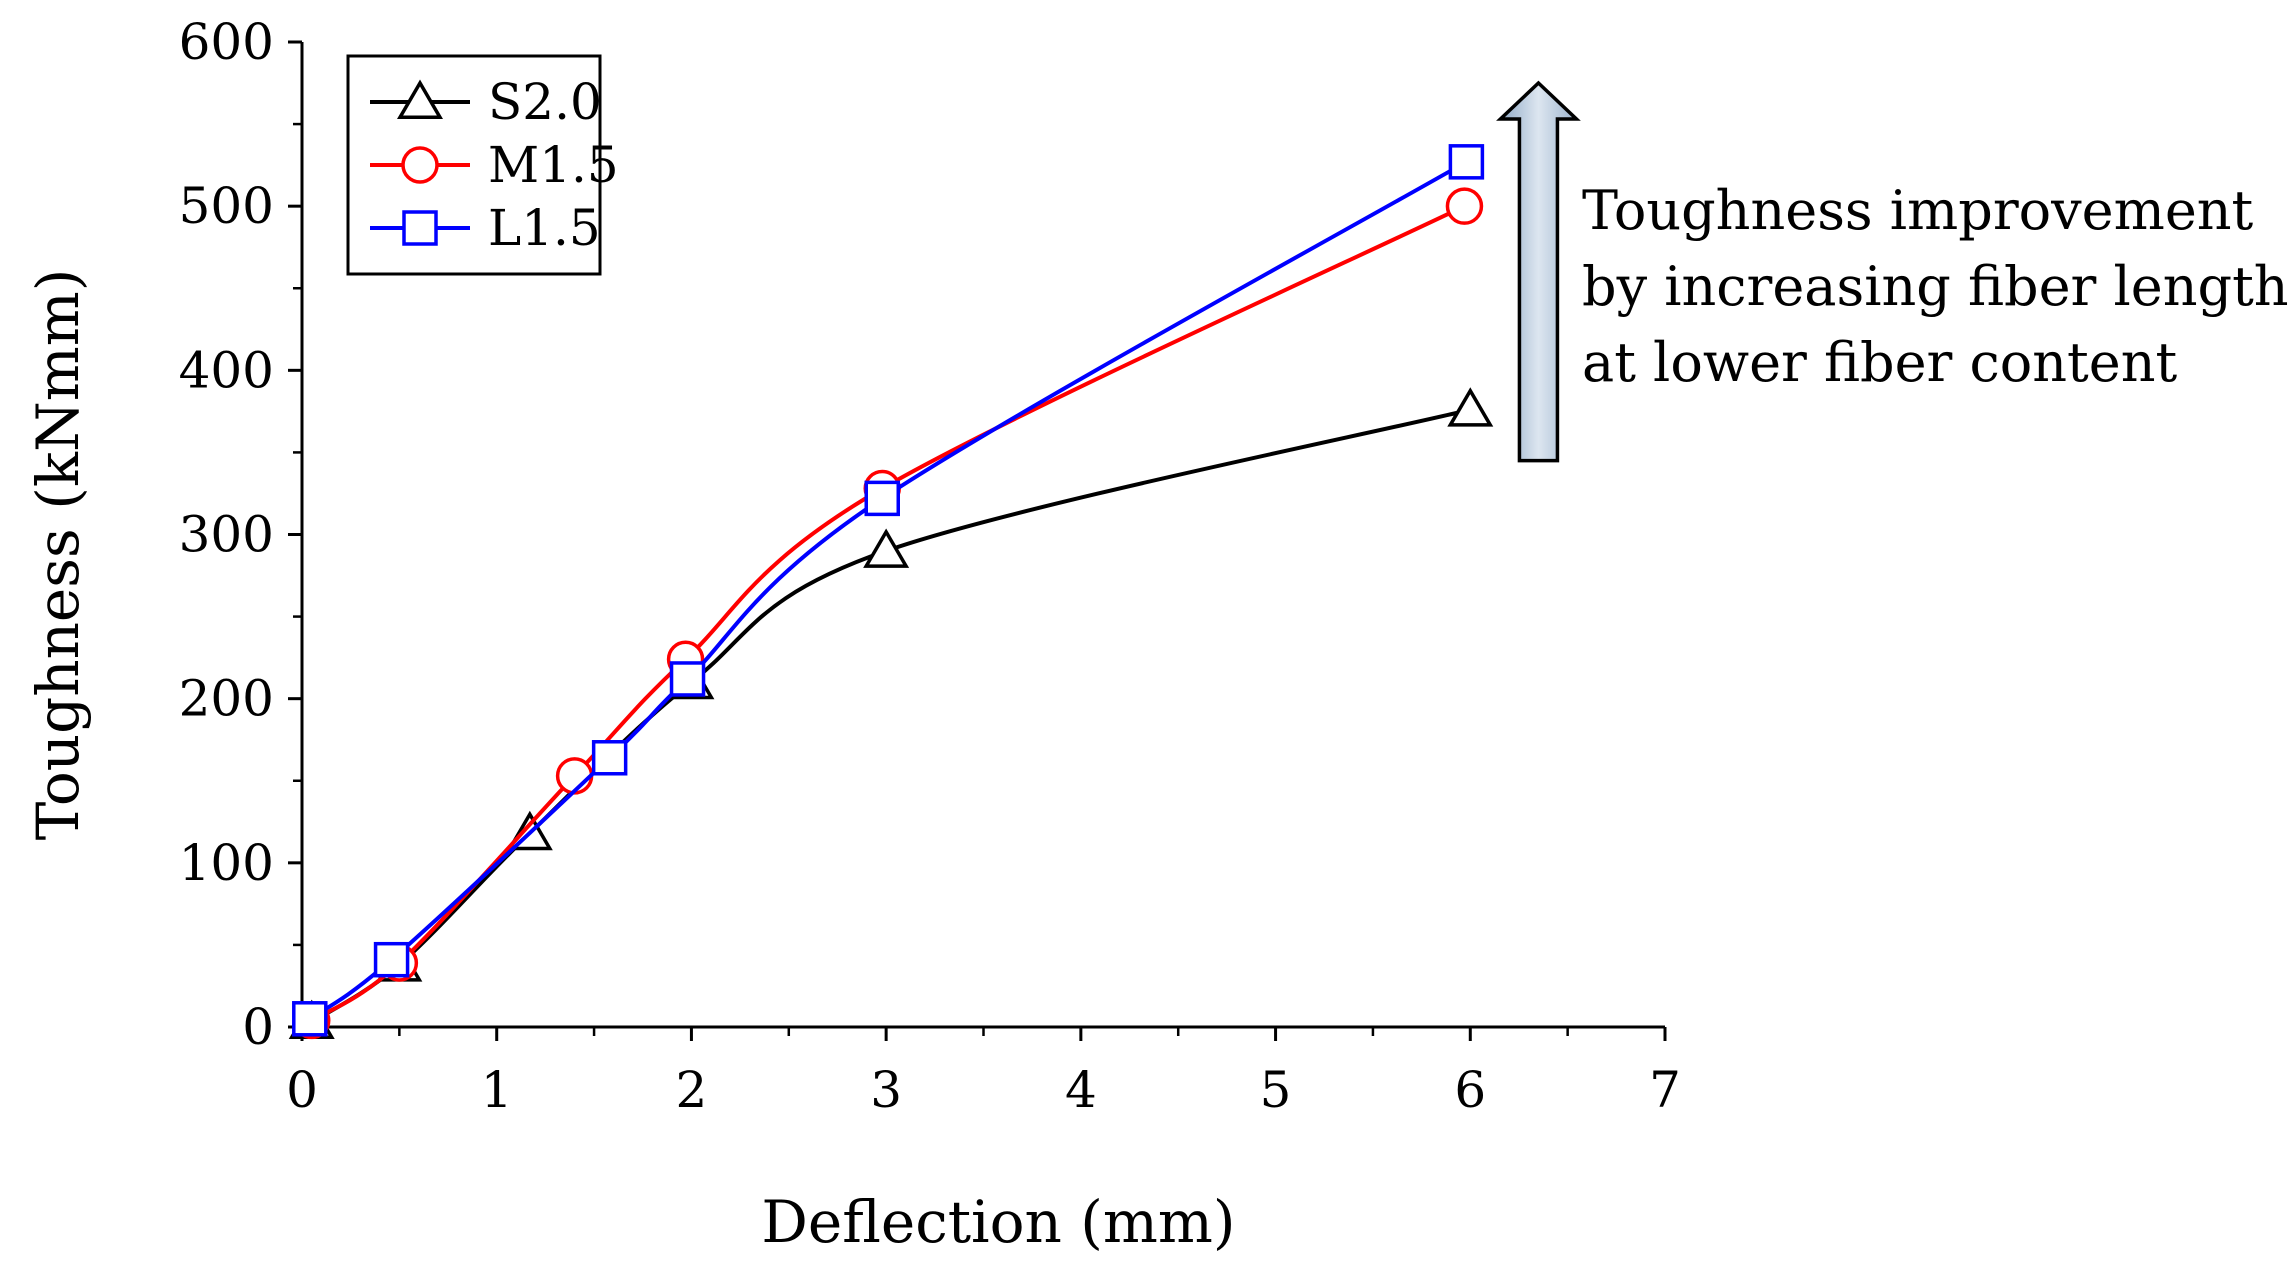 This screenshot has height=1282, width=2289. I want to click on x-tick-label: 1, so click(497, 1090).